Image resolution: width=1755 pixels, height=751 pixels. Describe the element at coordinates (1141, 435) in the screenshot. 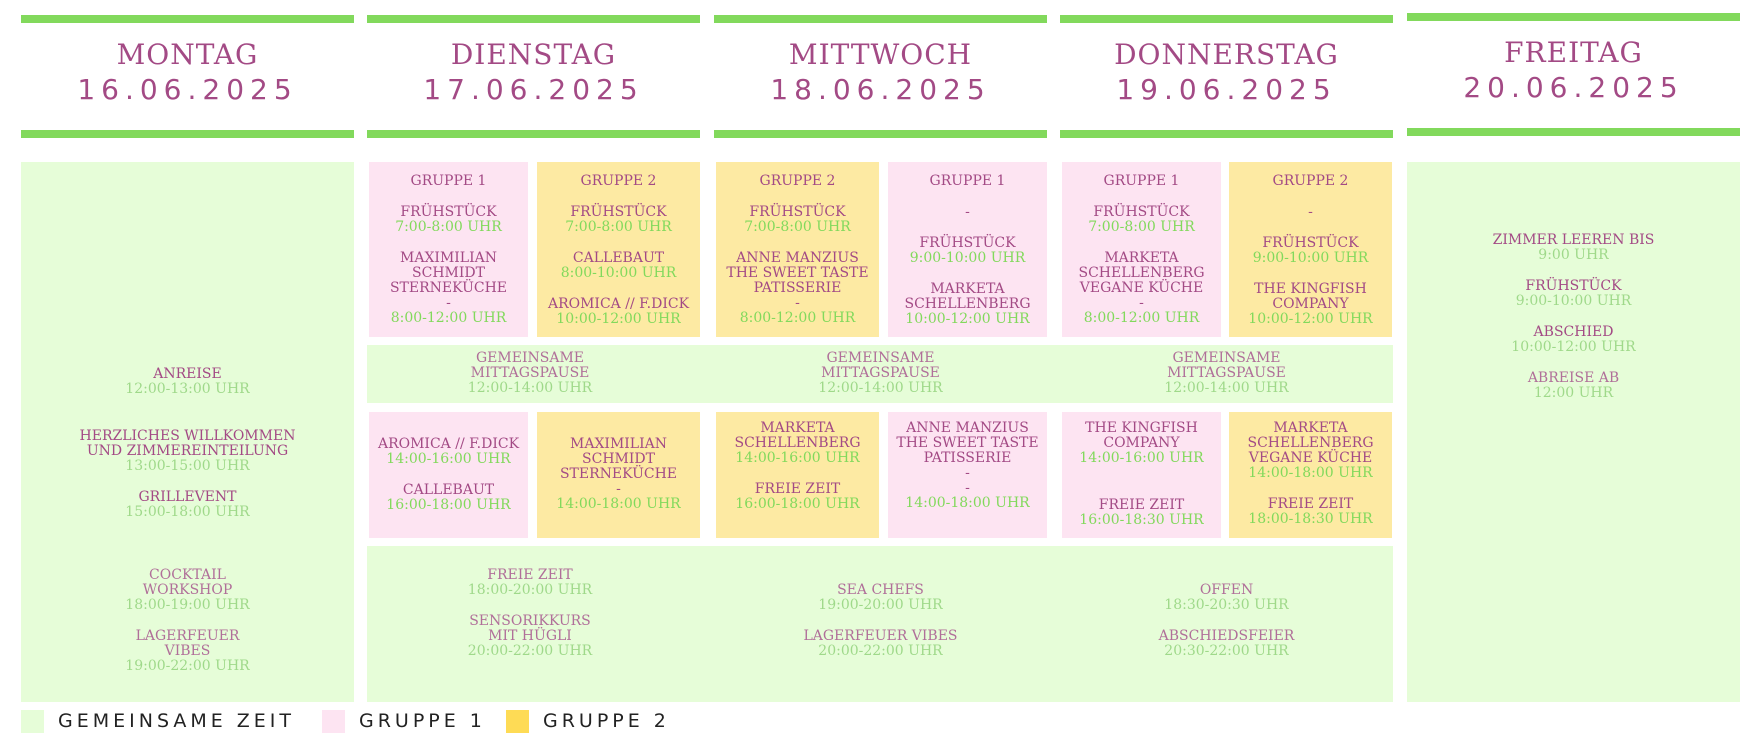

I see `session-label: THE KINGFISH COMPANY` at that location.